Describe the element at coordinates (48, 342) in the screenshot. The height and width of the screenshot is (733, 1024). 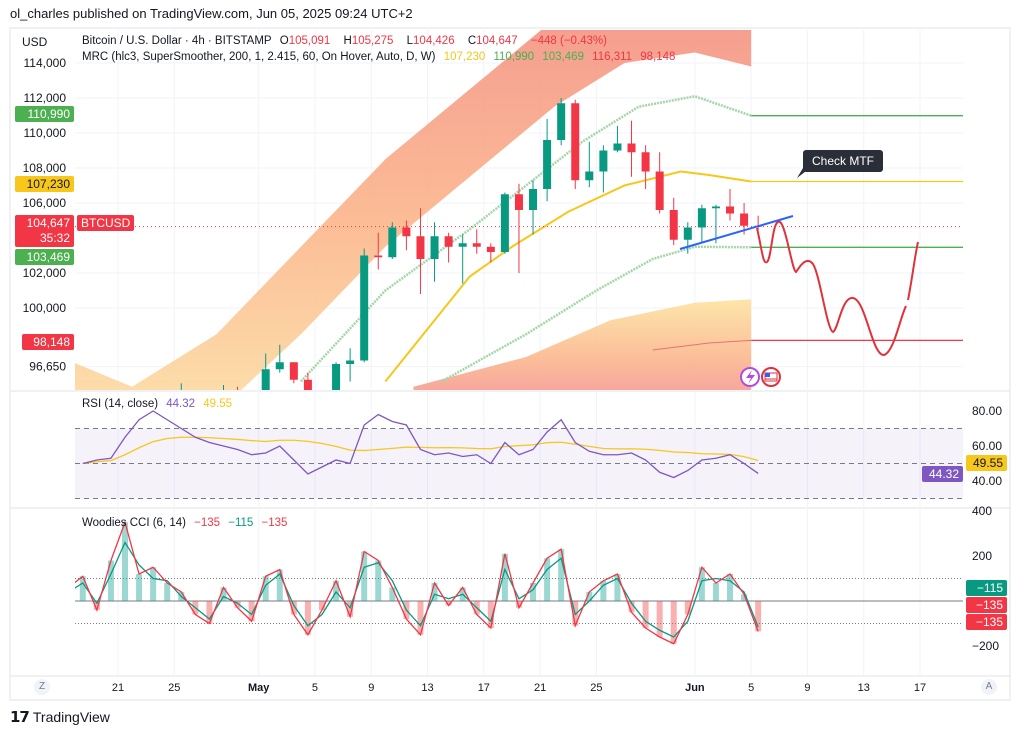
I see `lower-outer-price-badge: 98,148` at that location.